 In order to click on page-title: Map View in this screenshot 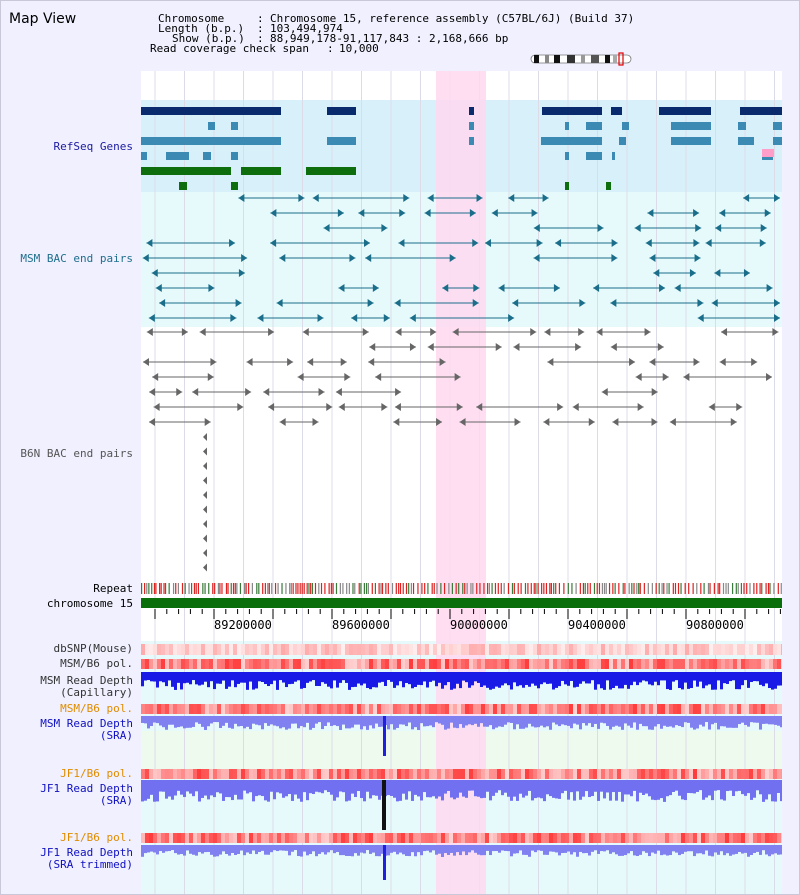, I will do `click(43, 19)`.